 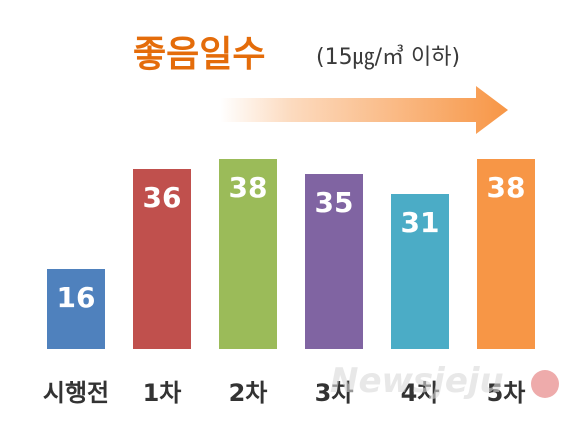 What do you see at coordinates (248, 187) in the screenshot?
I see `bar-value-label-3: 38` at bounding box center [248, 187].